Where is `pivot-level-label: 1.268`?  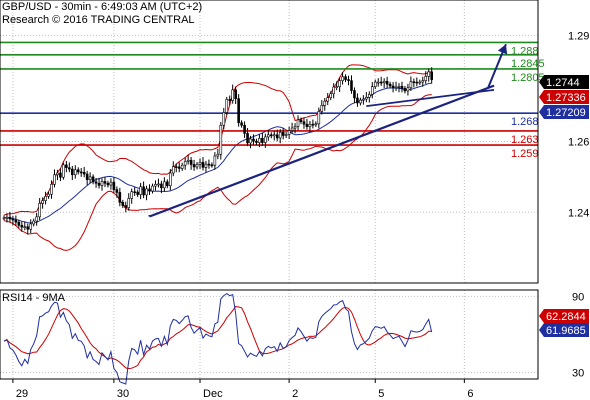
pivot-level-label: 1.268 is located at coordinates (525, 122).